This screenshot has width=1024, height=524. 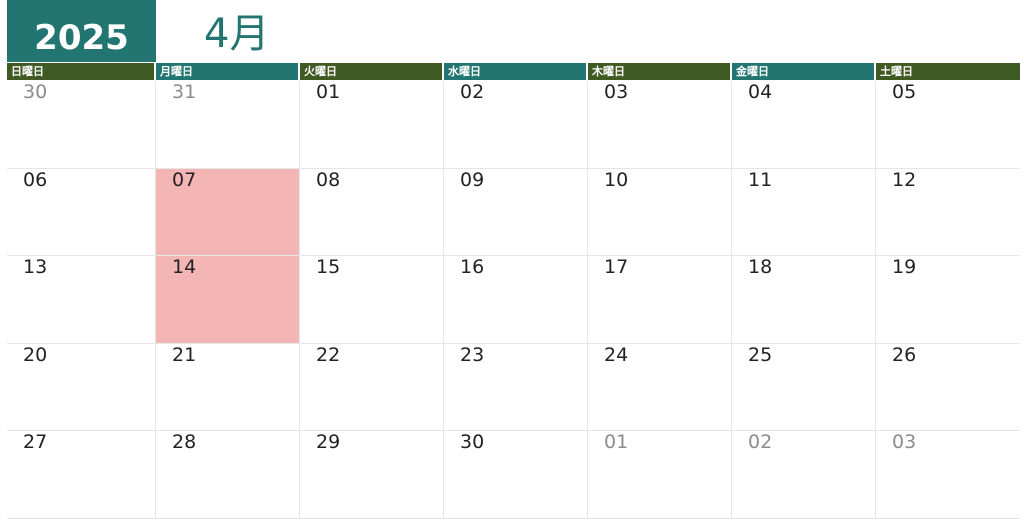 What do you see at coordinates (948, 300) in the screenshot?
I see `day-cell: 19` at bounding box center [948, 300].